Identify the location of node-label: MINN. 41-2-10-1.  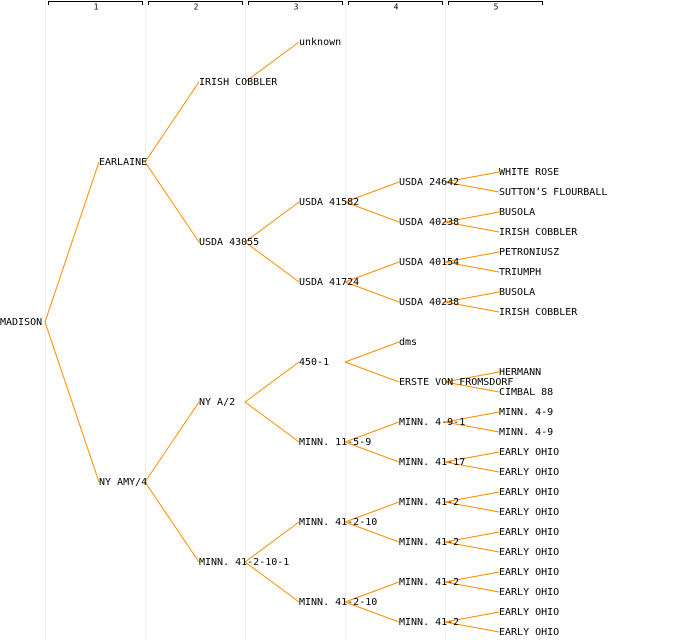
(244, 562).